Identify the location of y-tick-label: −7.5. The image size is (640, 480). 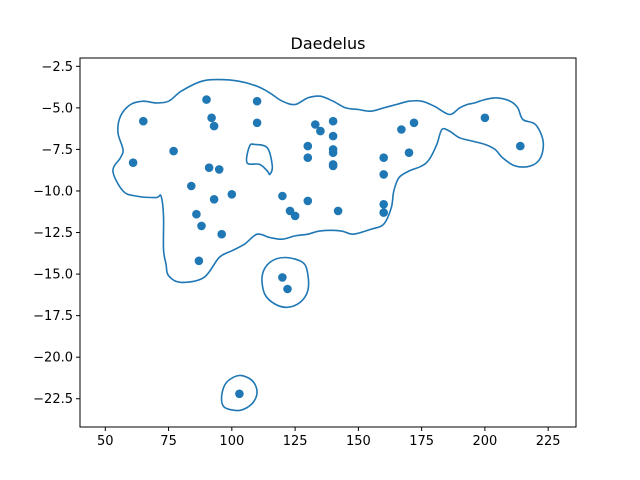
(57, 150).